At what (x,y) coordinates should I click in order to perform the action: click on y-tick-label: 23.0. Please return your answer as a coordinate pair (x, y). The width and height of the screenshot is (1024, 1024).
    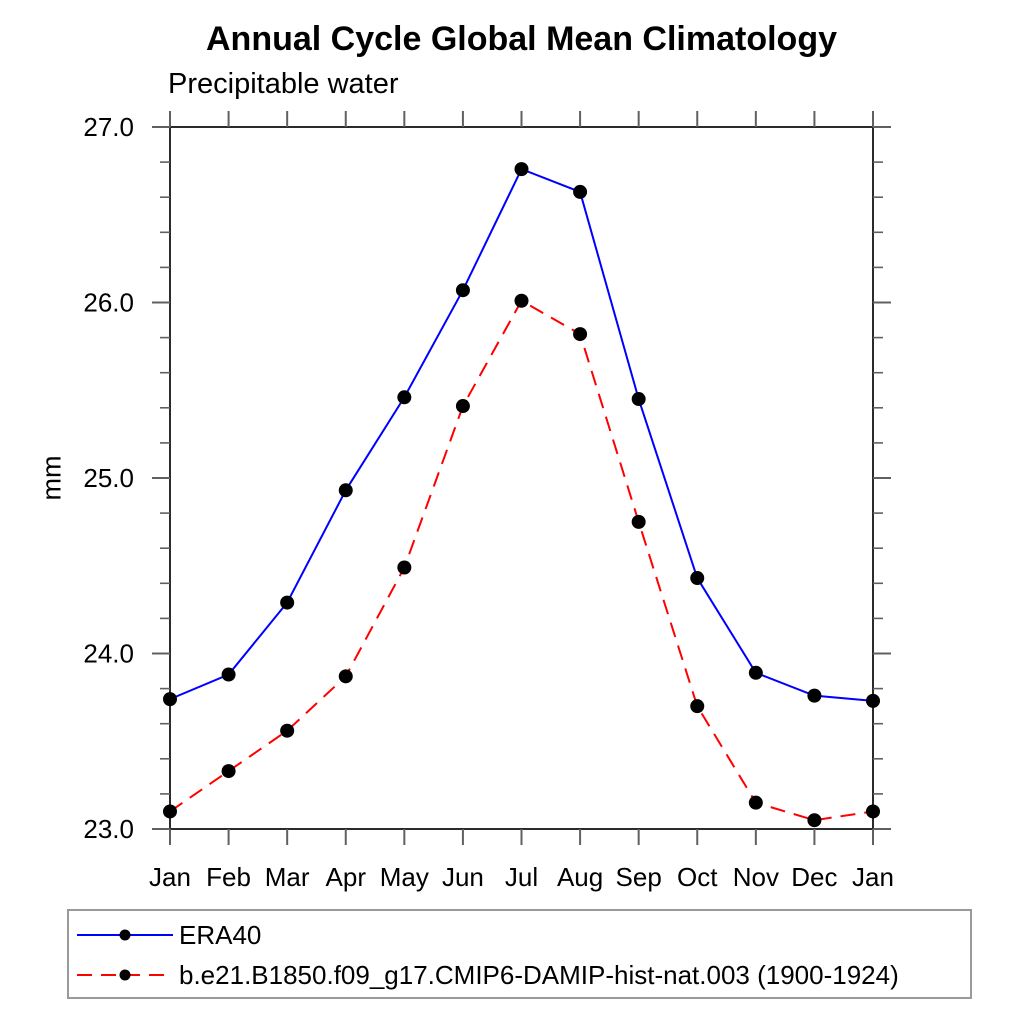
    Looking at the image, I should click on (108, 829).